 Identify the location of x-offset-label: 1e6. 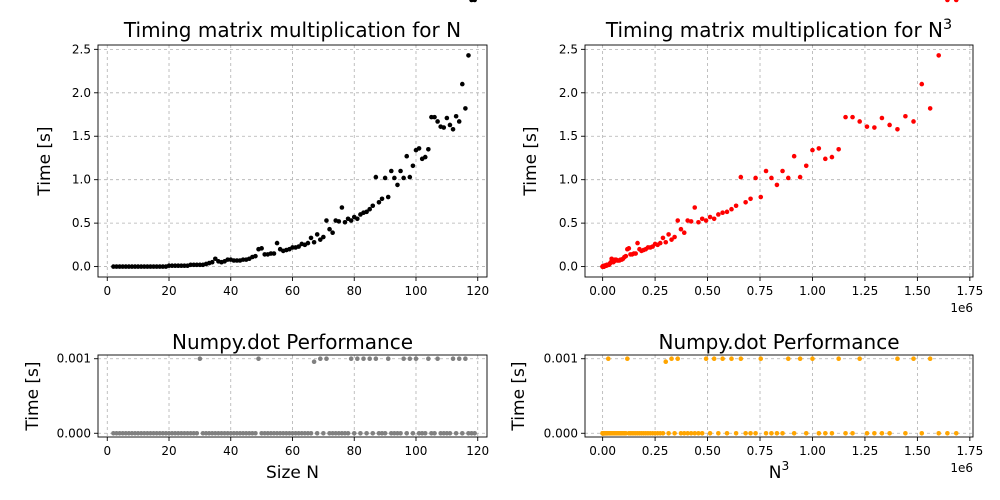
(961, 308).